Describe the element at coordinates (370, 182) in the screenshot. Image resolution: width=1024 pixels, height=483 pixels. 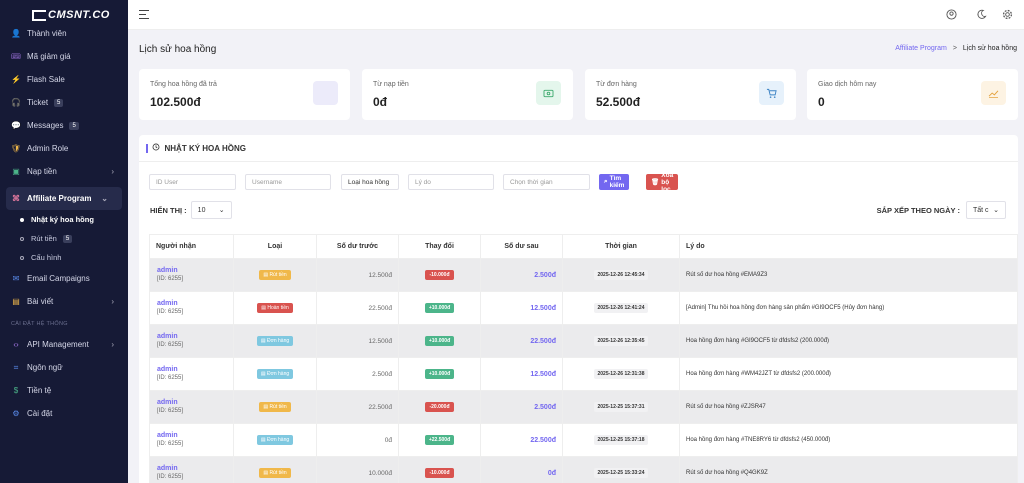
I see `commission-type-select: Loại hoa hồng` at that location.